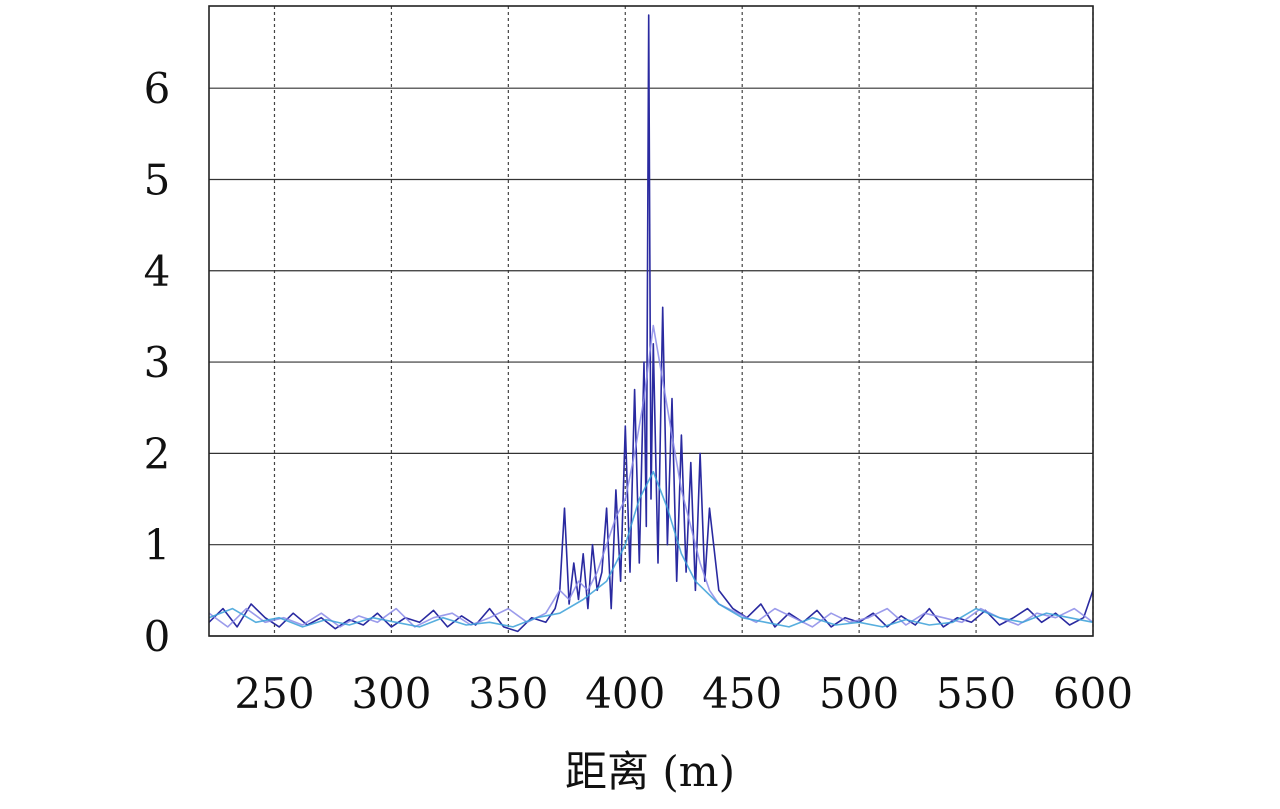 Image resolution: width=1280 pixels, height=809 pixels. Describe the element at coordinates (976, 693) in the screenshot. I see `x-tick-label: 550` at that location.